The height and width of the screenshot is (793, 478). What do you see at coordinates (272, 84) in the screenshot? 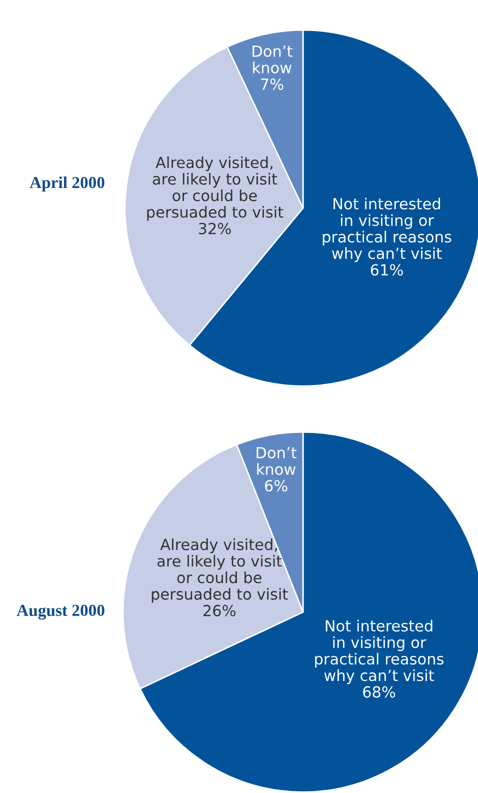
I see `data-label: 7%` at bounding box center [272, 84].